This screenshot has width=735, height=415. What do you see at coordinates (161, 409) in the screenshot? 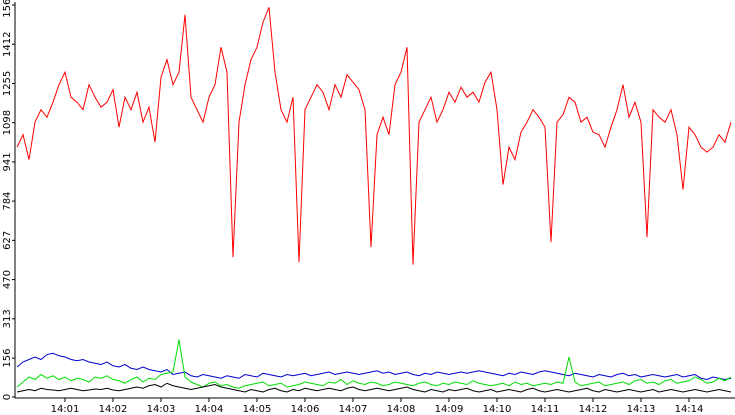
I see `x-tick-label: 14:03` at bounding box center [161, 409].